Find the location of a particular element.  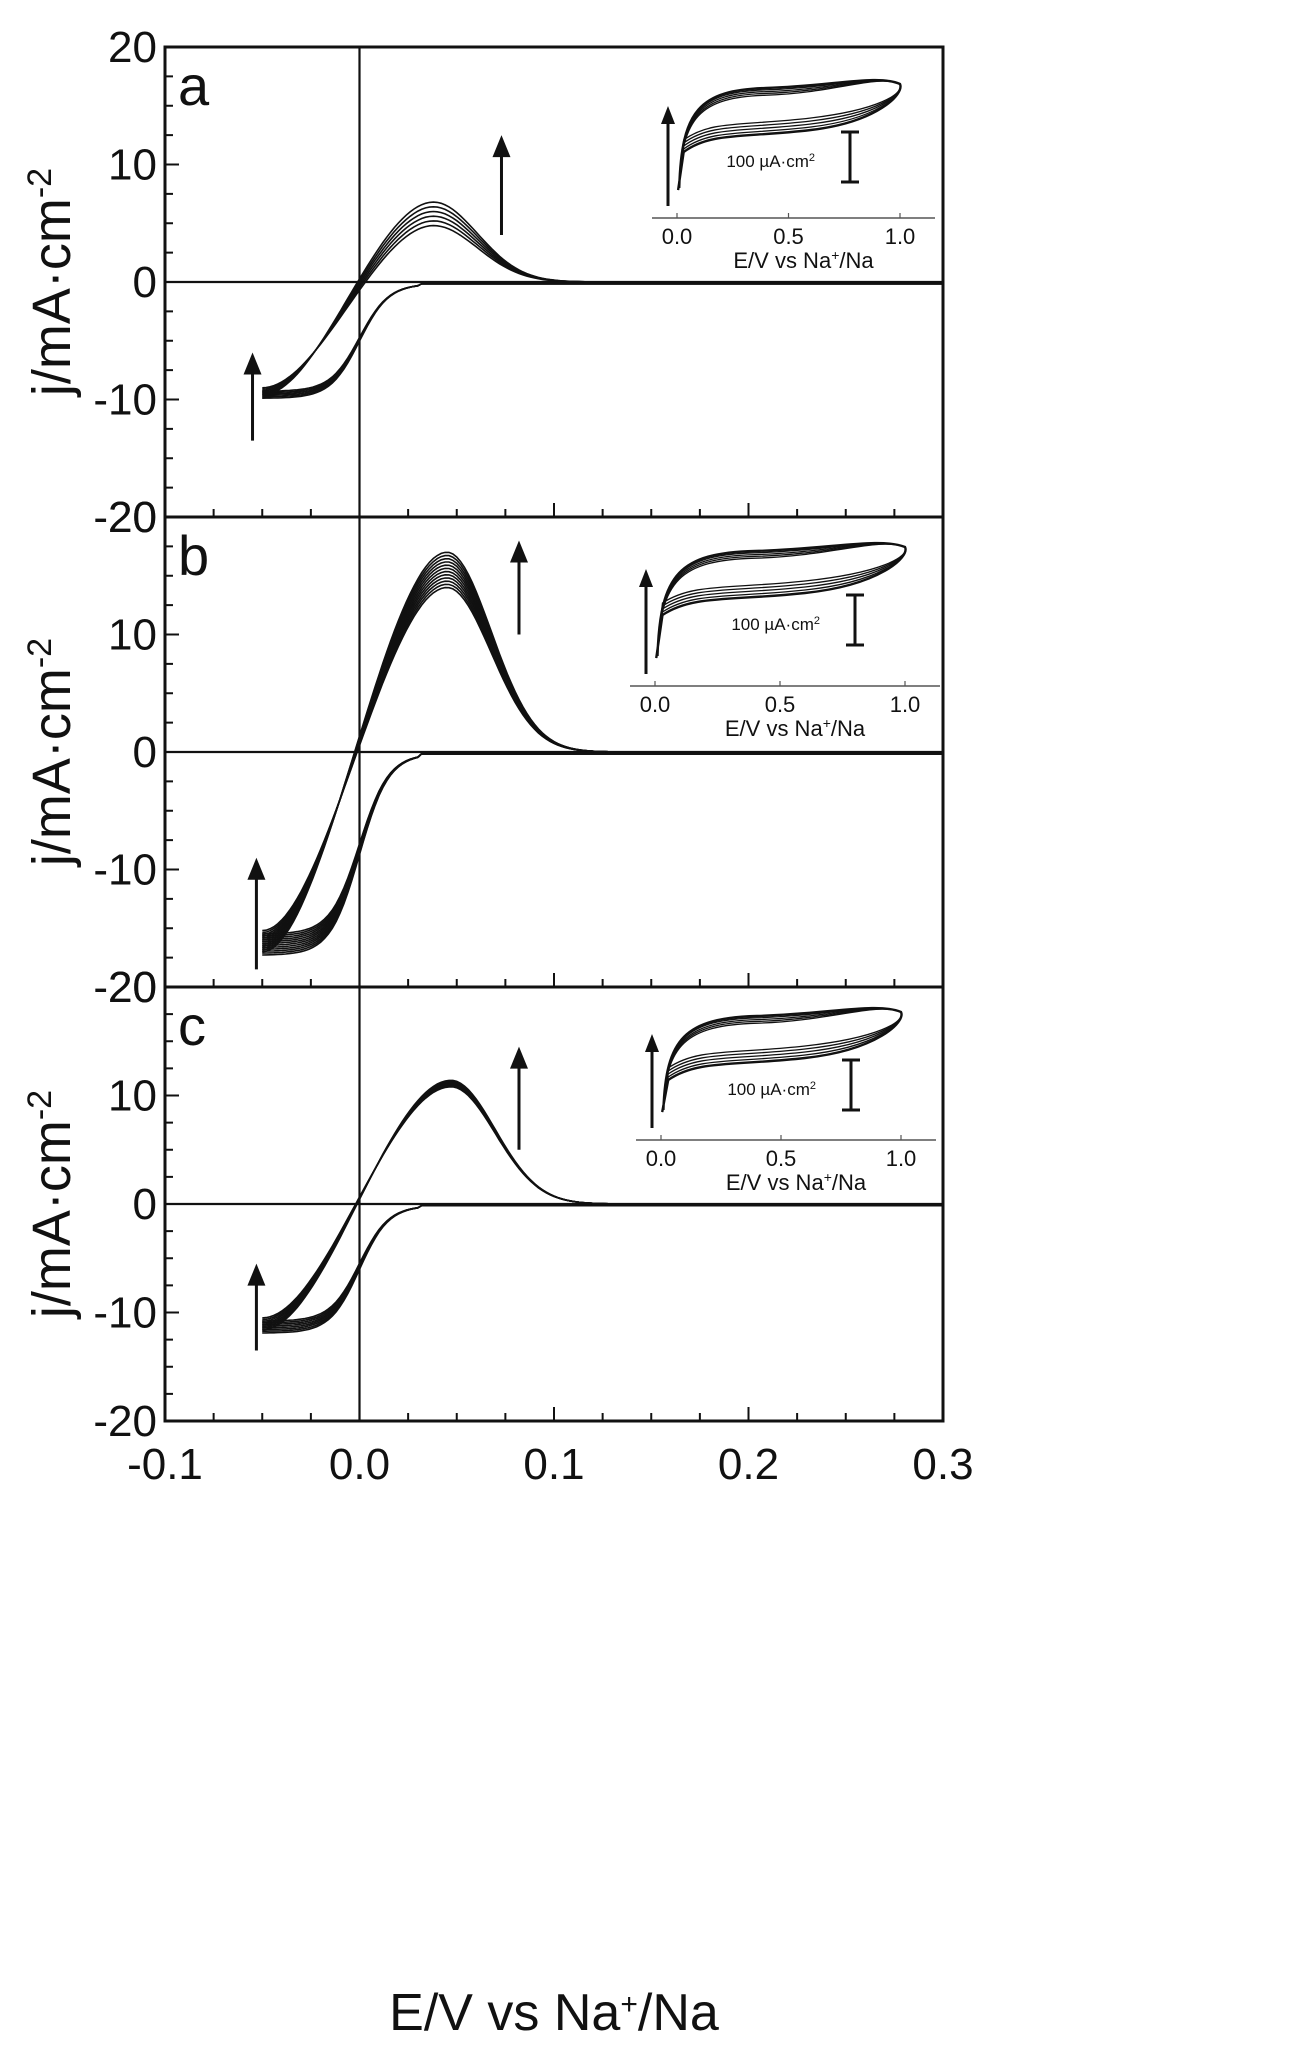

x-tick-label: 0.3 is located at coordinates (942, 1464).